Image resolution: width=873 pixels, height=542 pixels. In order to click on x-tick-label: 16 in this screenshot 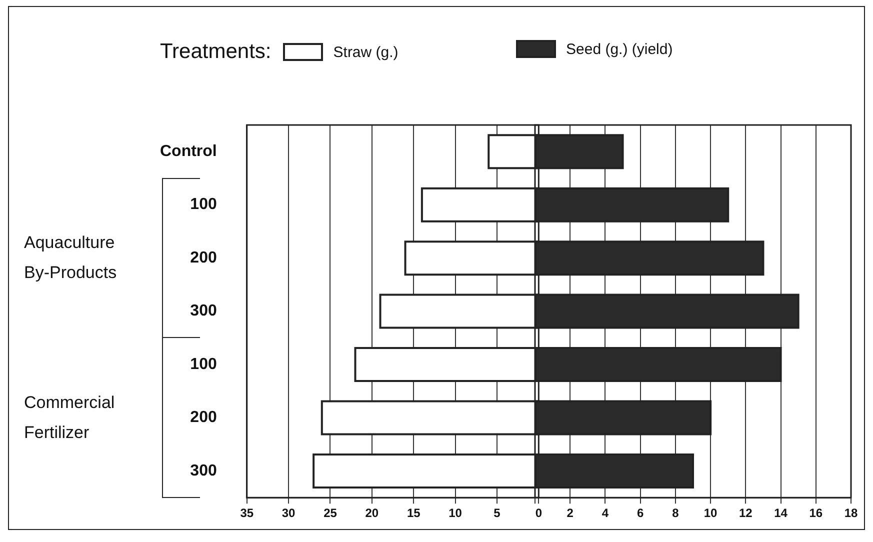, I will do `click(816, 513)`.